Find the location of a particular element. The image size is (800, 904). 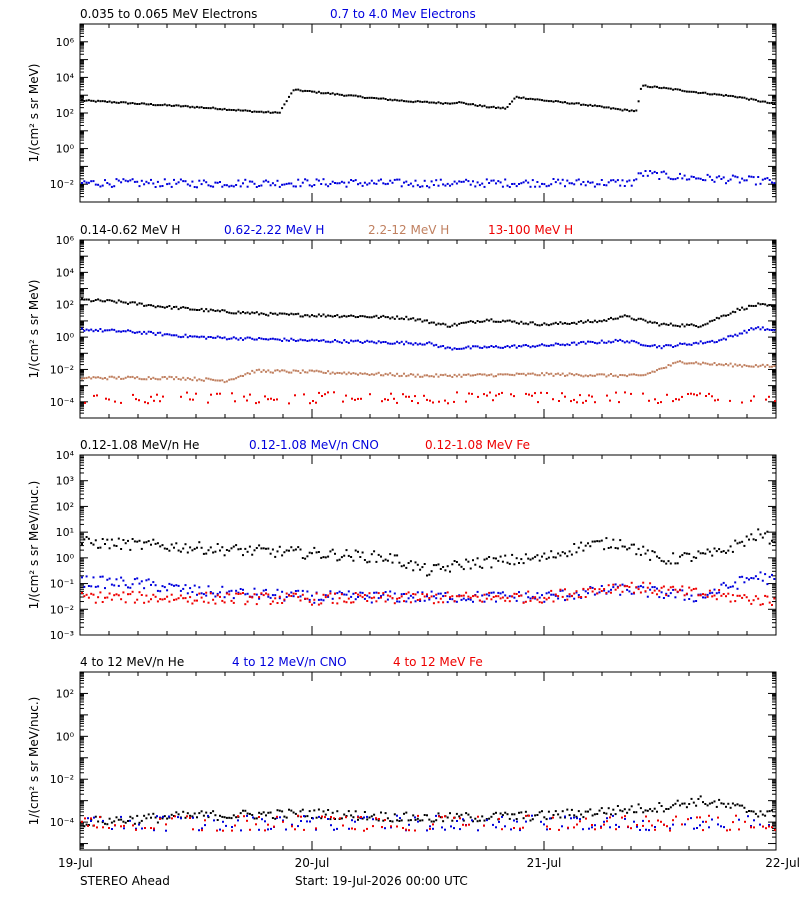

series-legend-label: 0.12-1.08 MeV/n CNO is located at coordinates (314, 445).